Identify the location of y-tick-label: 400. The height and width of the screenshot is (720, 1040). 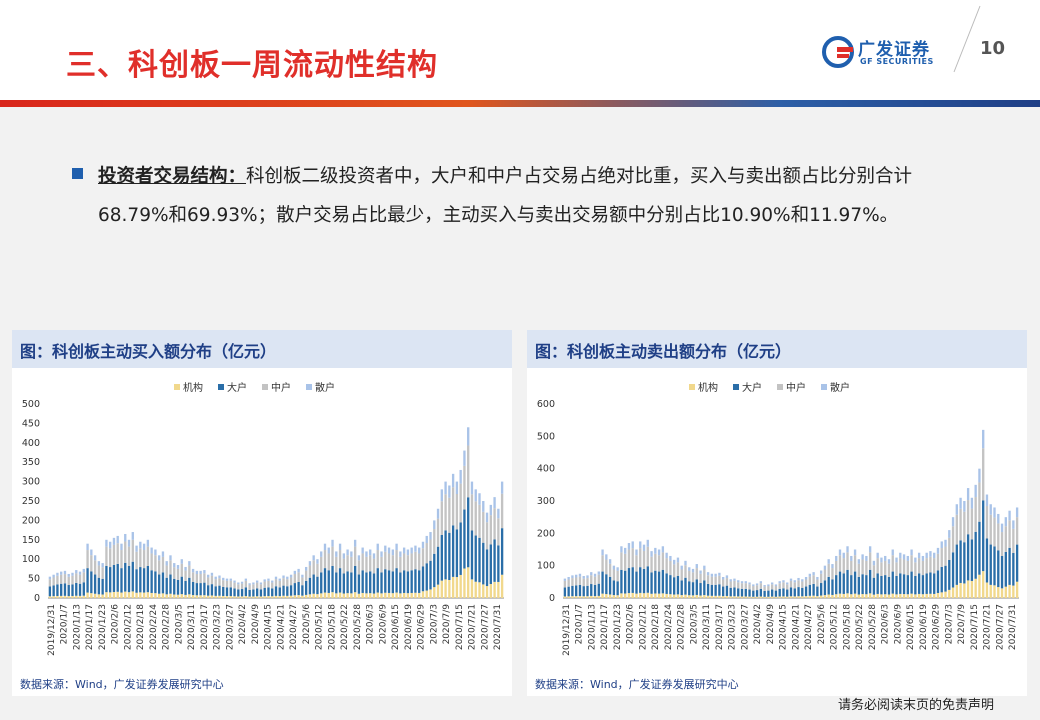
(546, 469).